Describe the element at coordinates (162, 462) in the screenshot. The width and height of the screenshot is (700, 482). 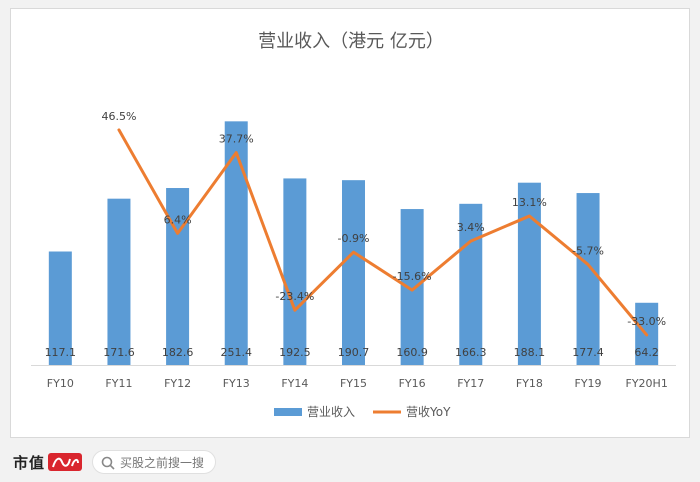
I see `search-placeholder: 买股之前搜一搜` at that location.